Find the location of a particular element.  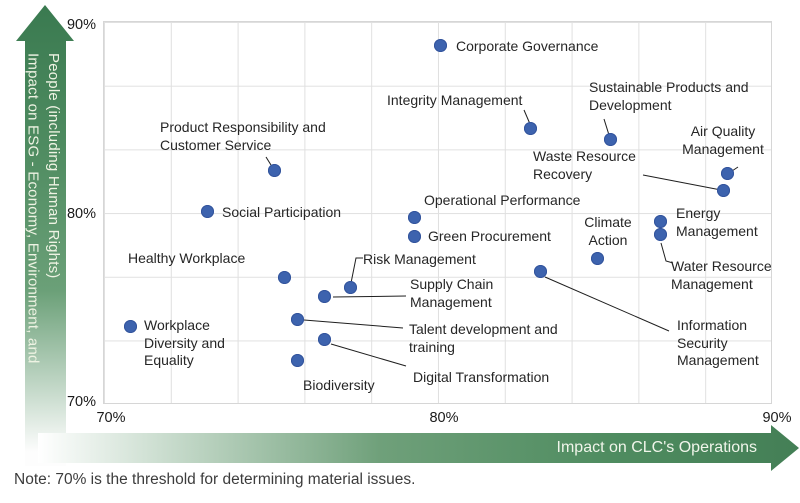

leader-line-waste-resource-recovery is located at coordinates (682, 182).